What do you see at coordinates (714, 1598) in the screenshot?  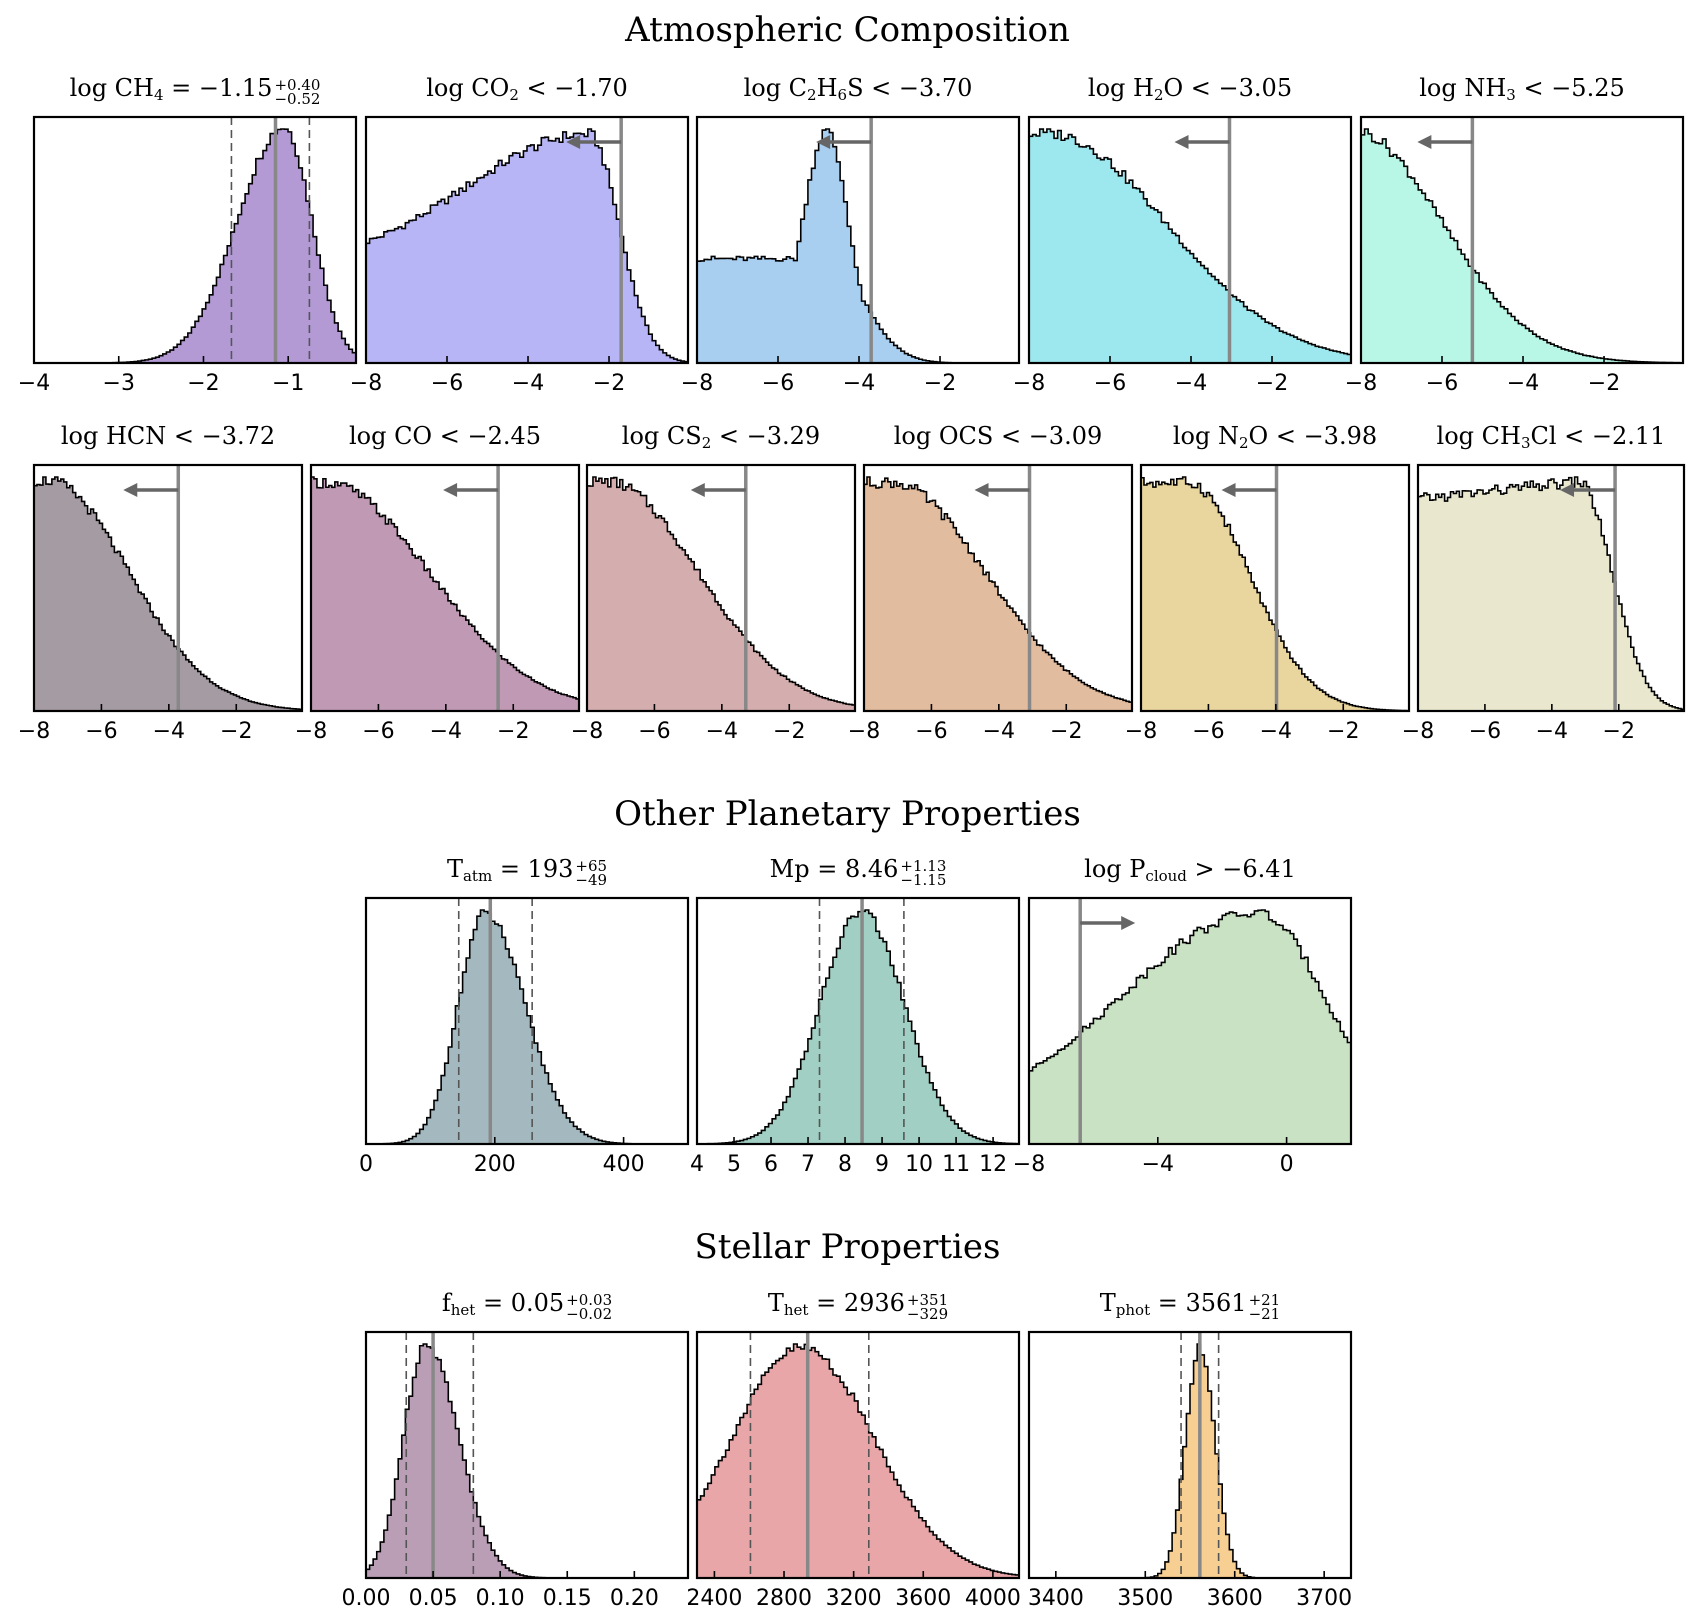 I see `tick-label-thet: 2400` at bounding box center [714, 1598].